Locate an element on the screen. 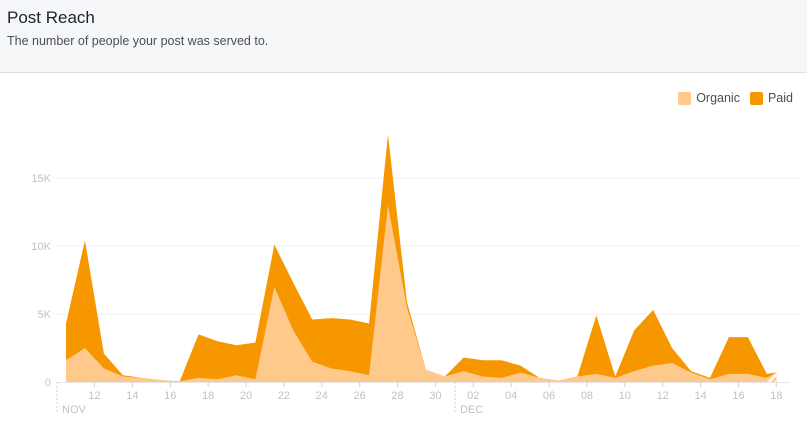  month-label-nov: NOV is located at coordinates (74, 410).